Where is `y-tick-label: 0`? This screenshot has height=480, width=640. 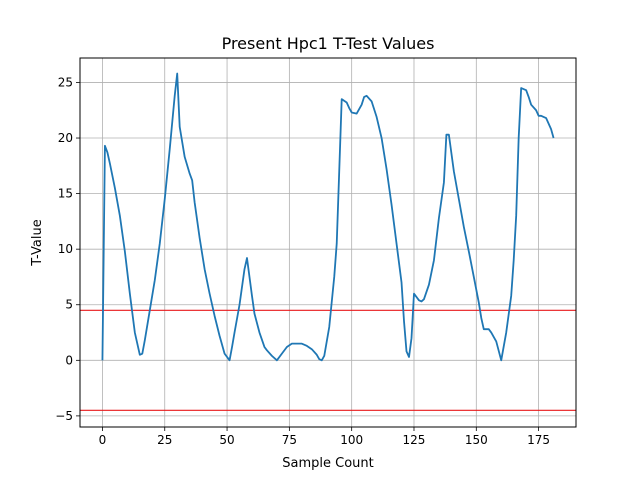 y-tick-label: 0 is located at coordinates (69, 360).